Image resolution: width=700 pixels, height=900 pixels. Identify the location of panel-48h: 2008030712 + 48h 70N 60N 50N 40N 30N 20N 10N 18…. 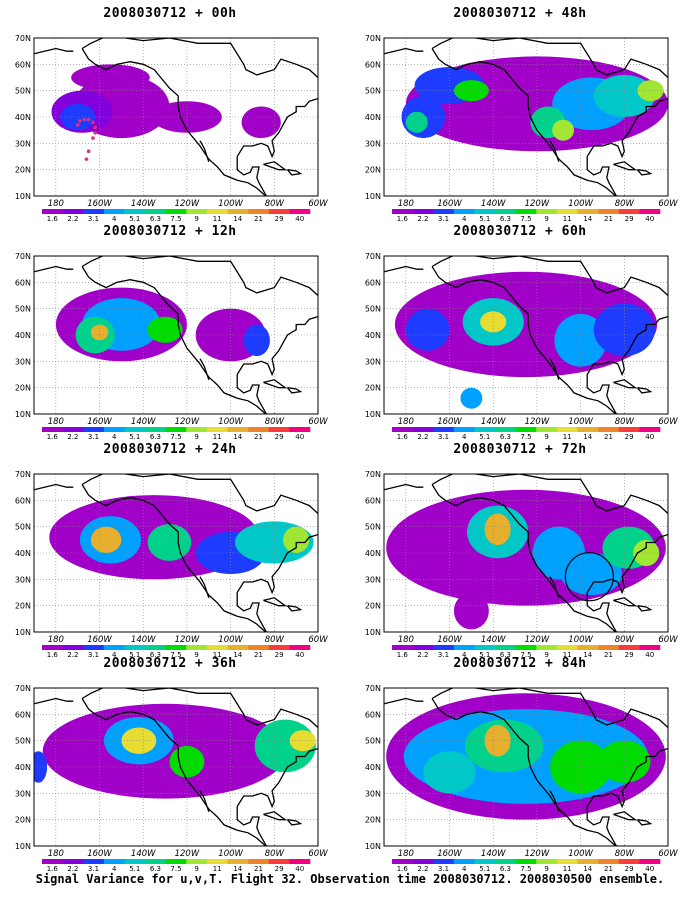
(520, 114).